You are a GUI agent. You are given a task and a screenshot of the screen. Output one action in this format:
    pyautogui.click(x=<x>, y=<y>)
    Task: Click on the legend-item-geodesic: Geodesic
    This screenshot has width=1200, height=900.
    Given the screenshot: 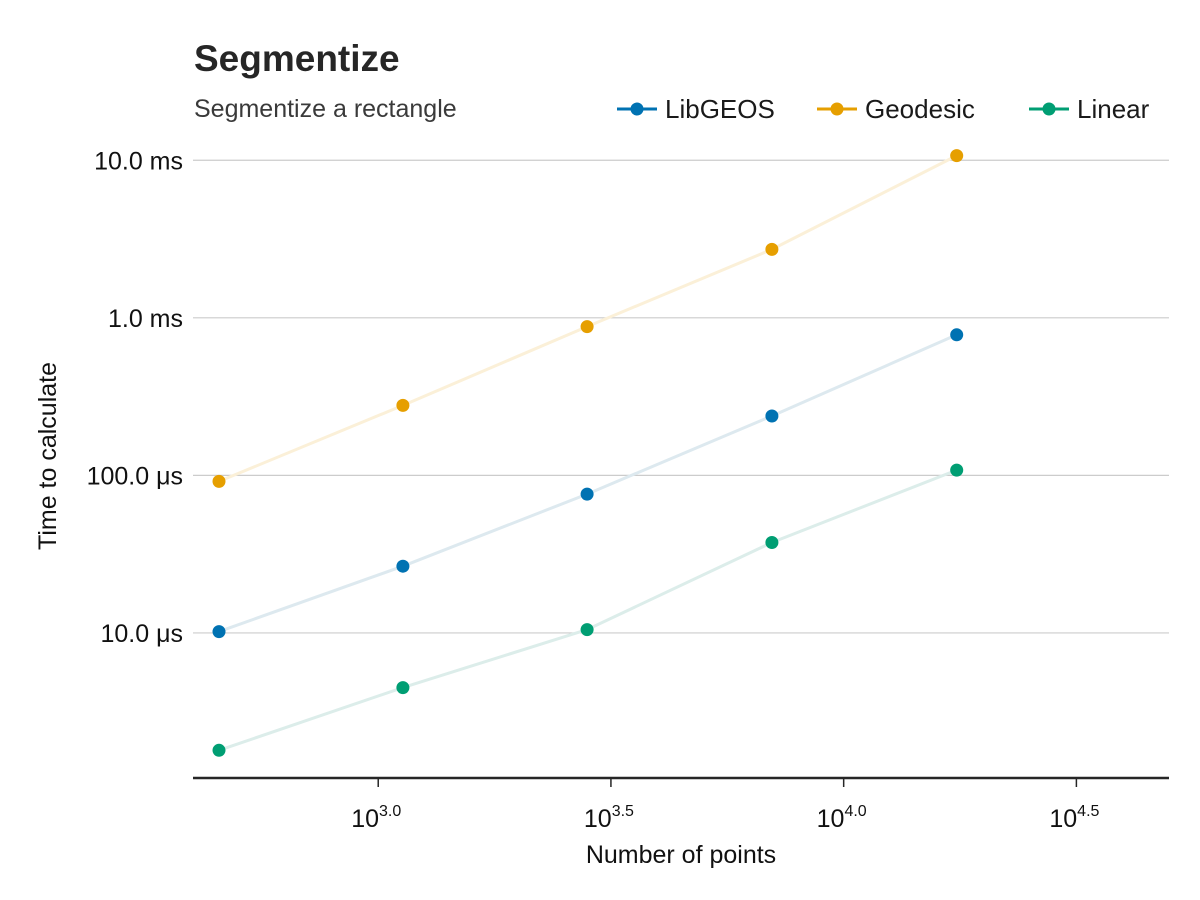 What is the action you would take?
    pyautogui.click(x=896, y=109)
    